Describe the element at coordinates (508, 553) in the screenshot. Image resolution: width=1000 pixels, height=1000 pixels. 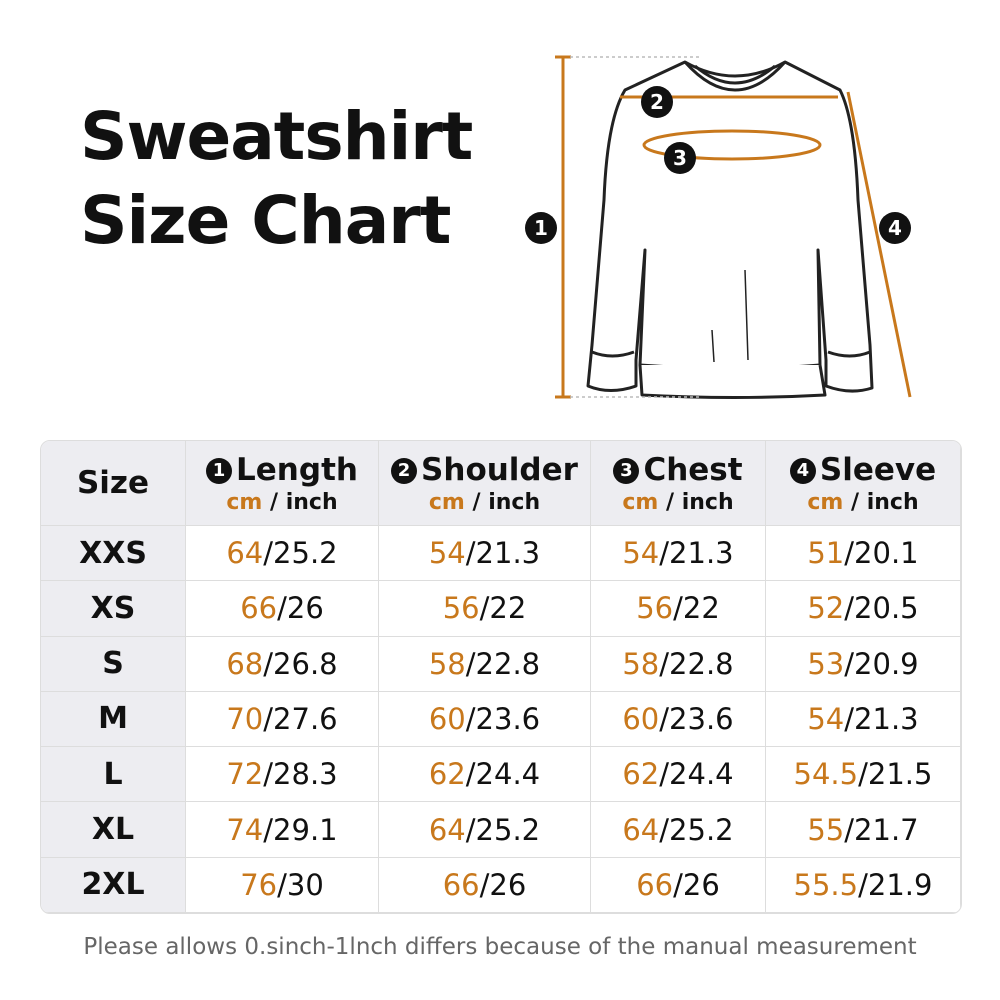
I see `inch-value: 21.3` at that location.